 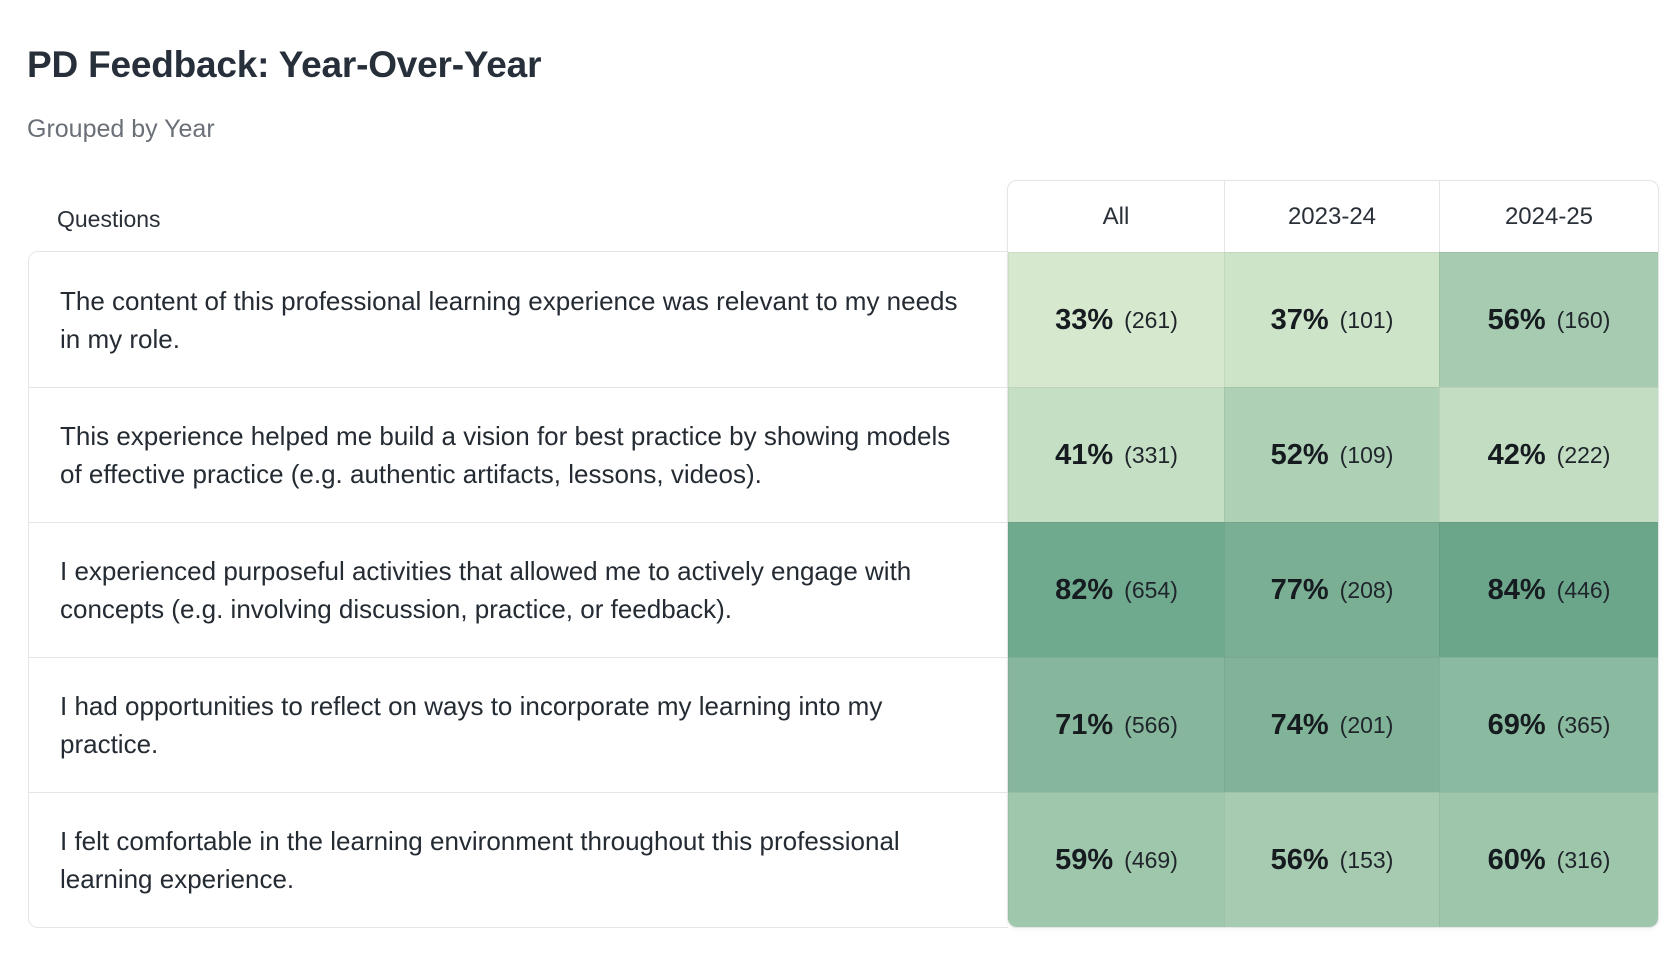 What do you see at coordinates (1366, 589) in the screenshot?
I see `cell-count: (208)` at bounding box center [1366, 589].